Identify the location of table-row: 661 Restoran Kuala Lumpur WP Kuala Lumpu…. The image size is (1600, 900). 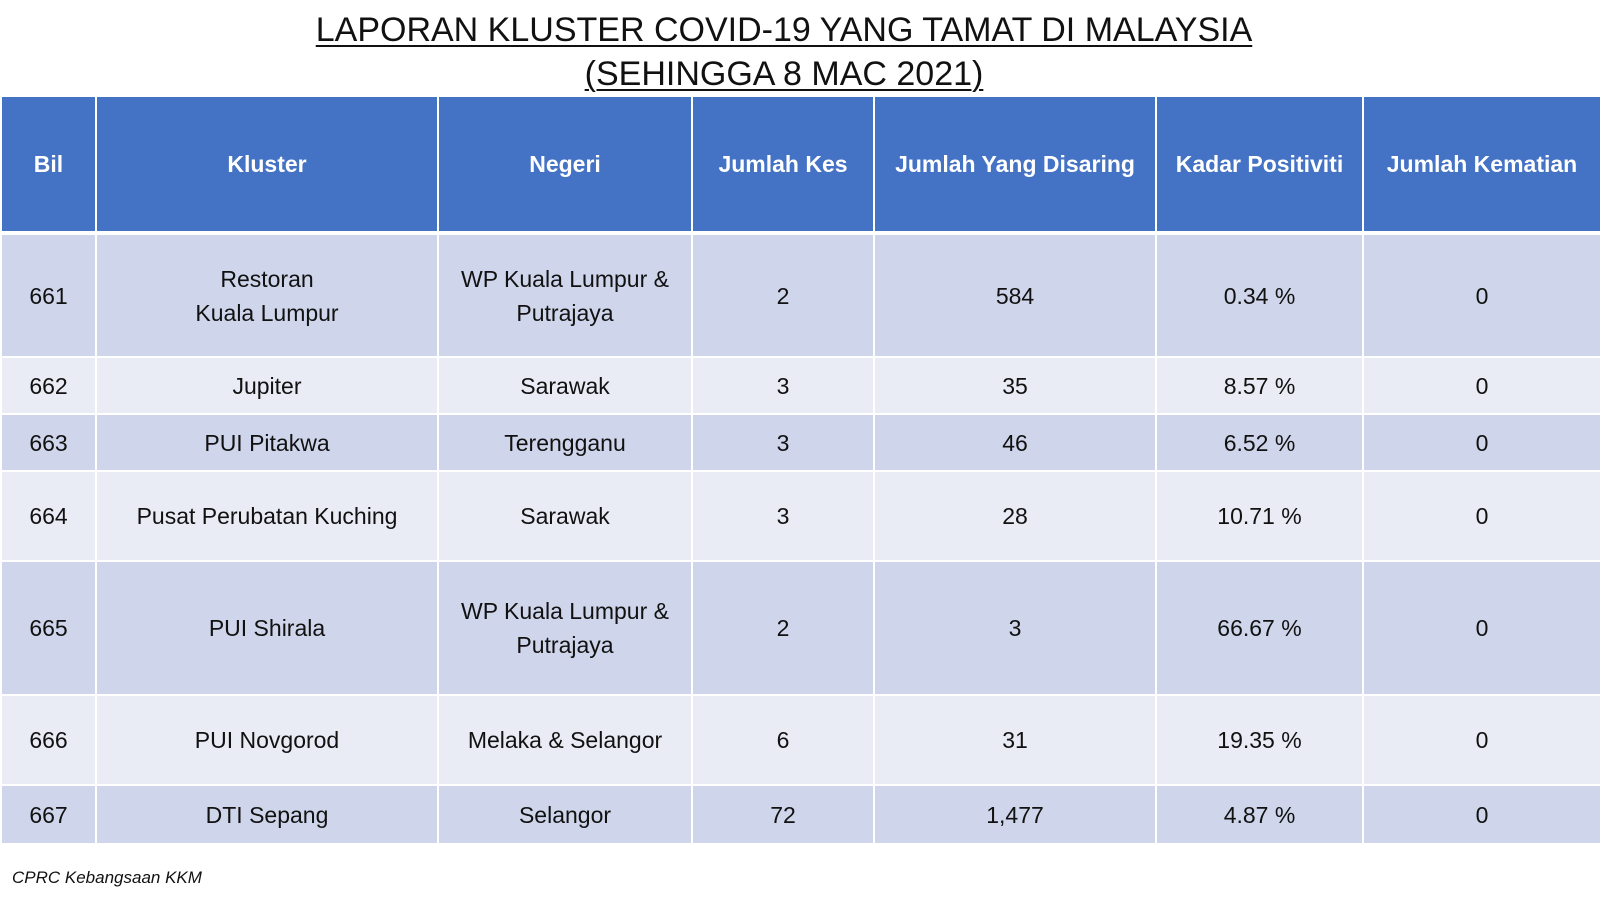
(800, 295).